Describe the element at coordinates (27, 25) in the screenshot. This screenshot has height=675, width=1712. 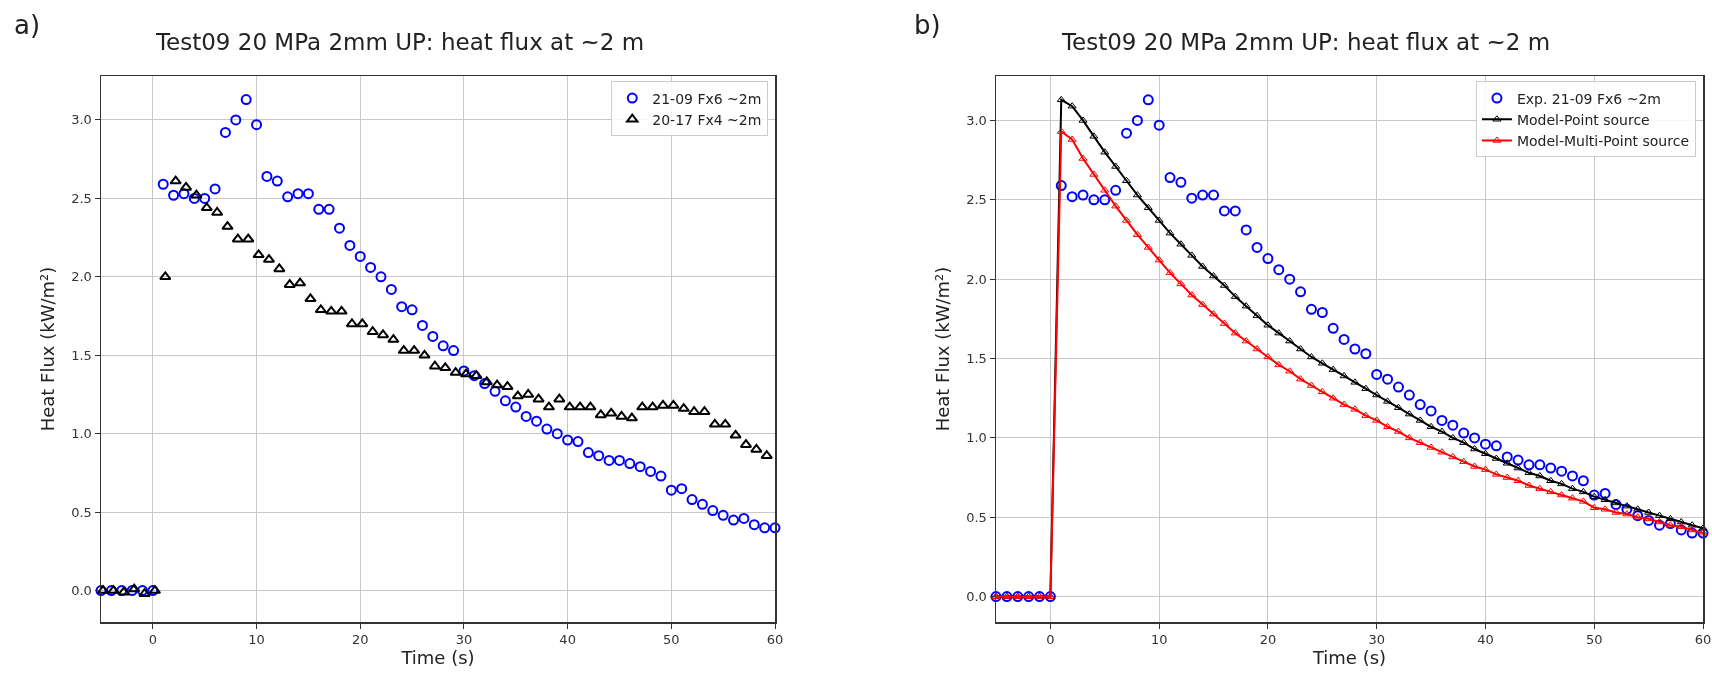
I see `text: a)` at that location.